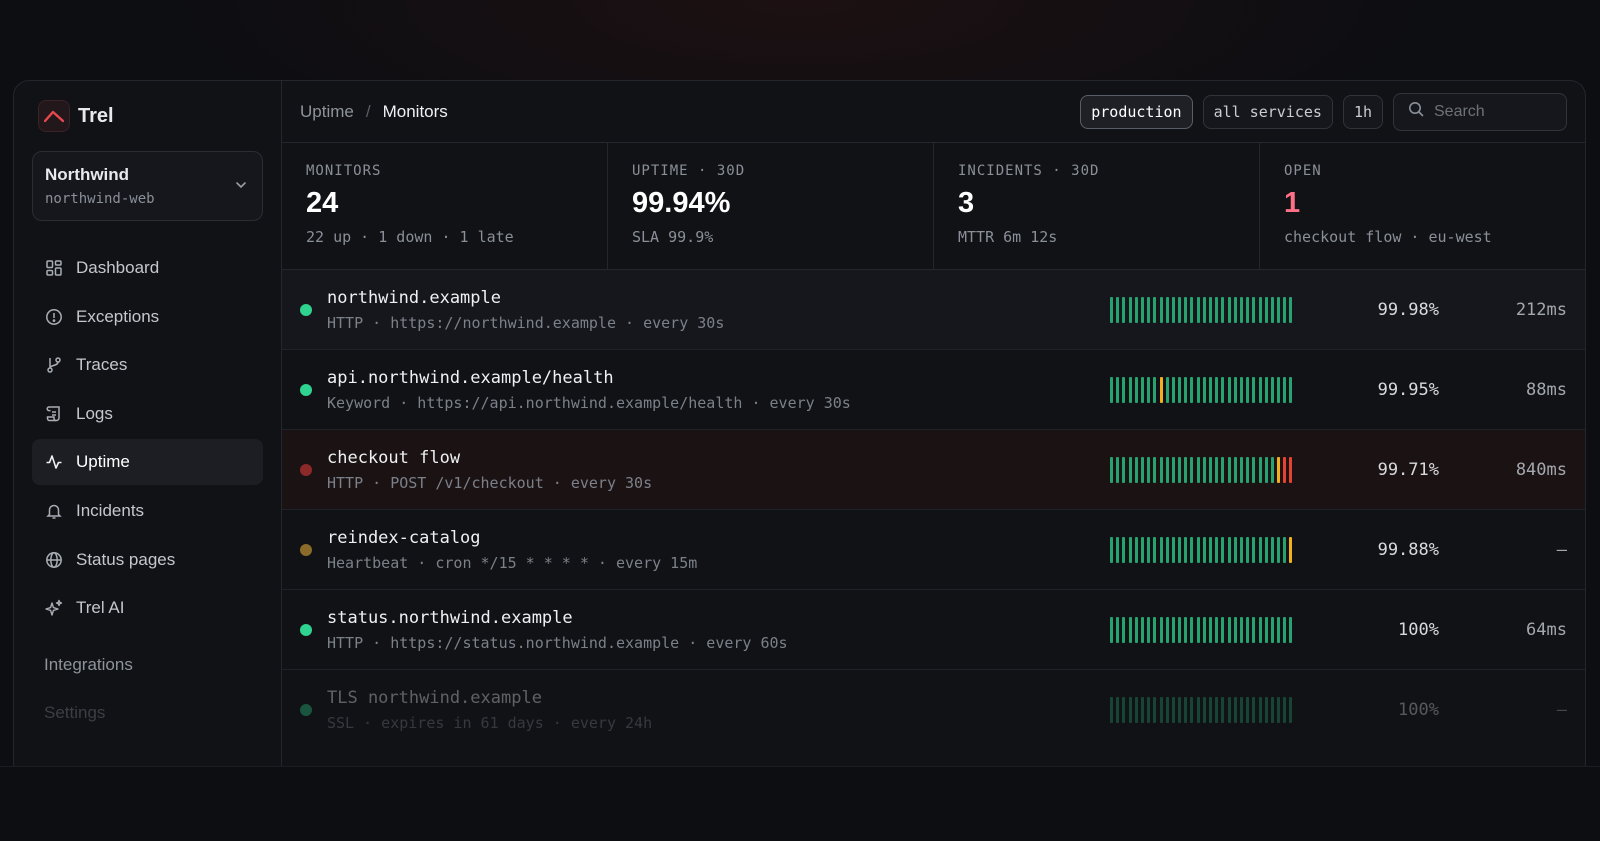 The width and height of the screenshot is (1600, 841). What do you see at coordinates (54, 414) in the screenshot?
I see `scroll-icon` at bounding box center [54, 414].